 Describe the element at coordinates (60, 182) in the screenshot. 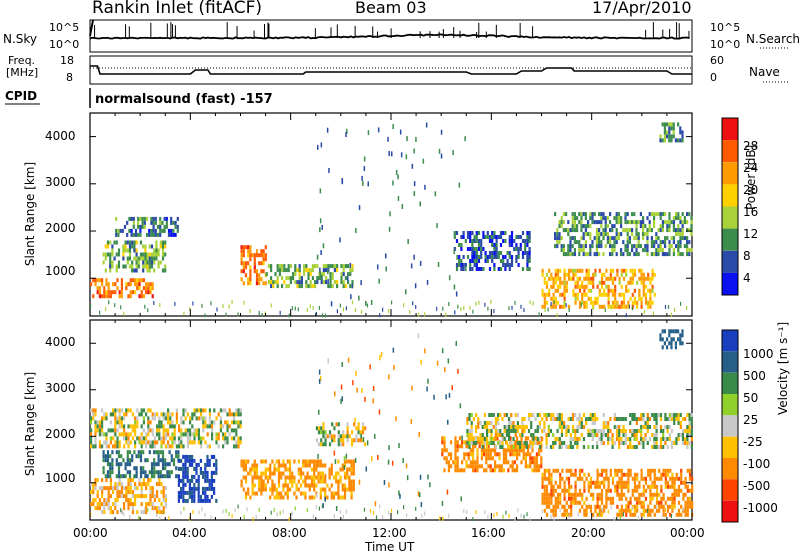

I see `power-ytick-3000: 3000` at that location.